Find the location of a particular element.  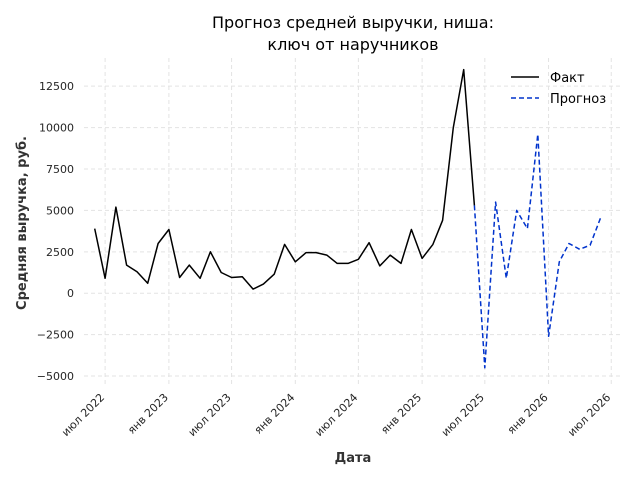

y-tick-label: 10000 is located at coordinates (56, 128).